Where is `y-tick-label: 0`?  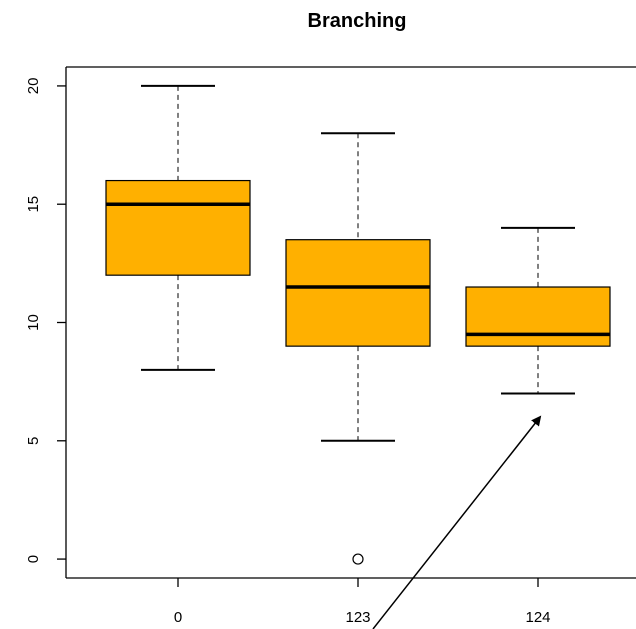 y-tick-label: 0 is located at coordinates (33, 559).